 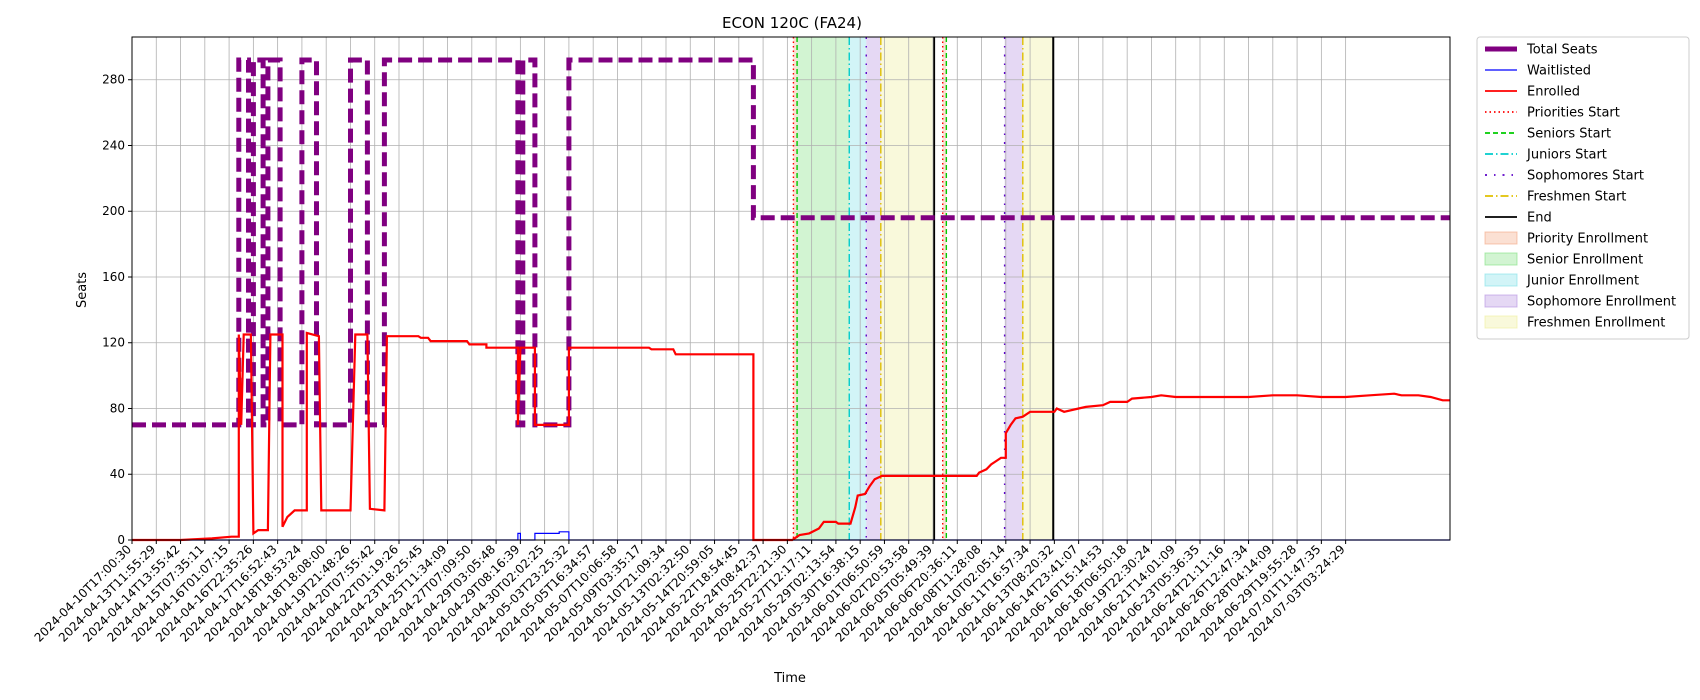 What do you see at coordinates (82, 290) in the screenshot?
I see `y-axis-label: Seats` at bounding box center [82, 290].